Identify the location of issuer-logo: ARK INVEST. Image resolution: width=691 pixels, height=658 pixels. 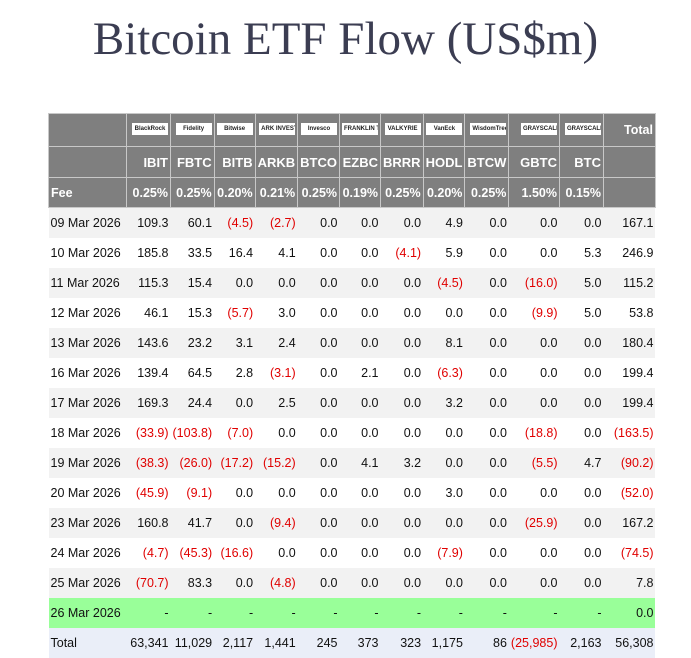
(277, 128).